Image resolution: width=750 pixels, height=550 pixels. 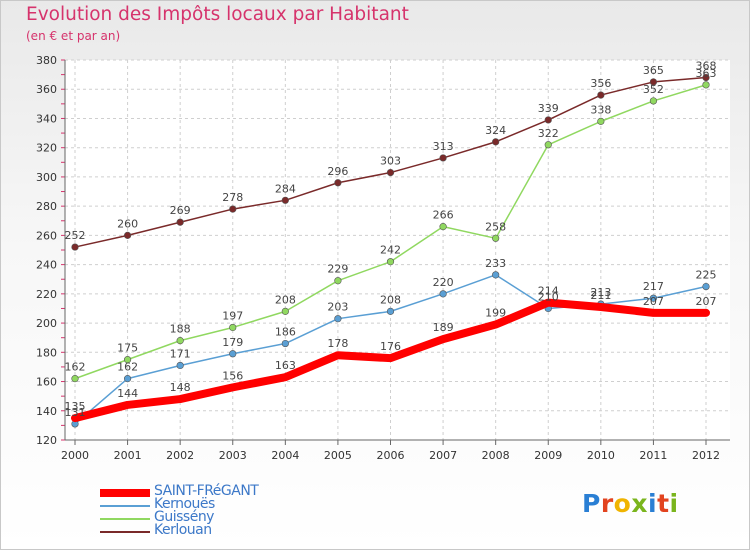 What do you see at coordinates (443, 146) in the screenshot?
I see `data-label-3: 313` at bounding box center [443, 146].